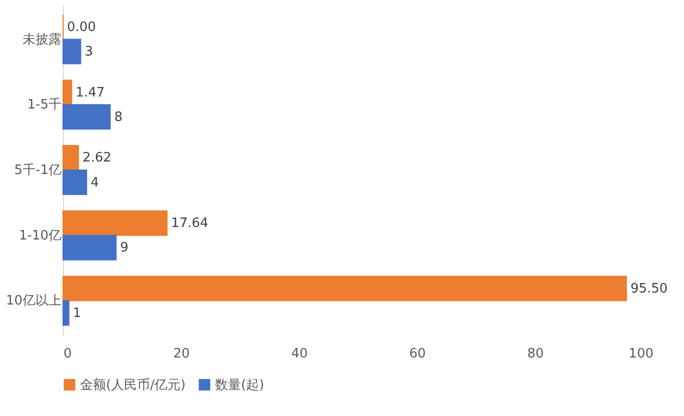 The image size is (684, 416). What do you see at coordinates (34, 301) in the screenshot?
I see `y-tick-label: 10亿以上` at bounding box center [34, 301].